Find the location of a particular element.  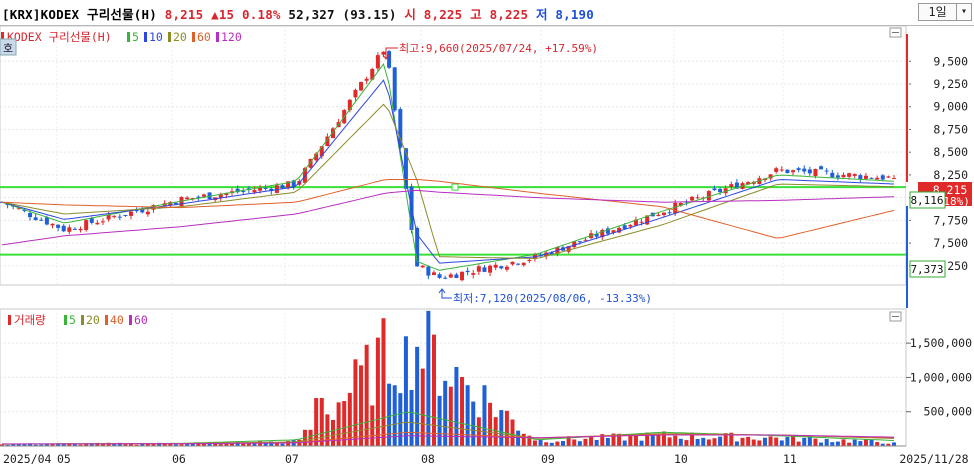

max-pointer is located at coordinates (391, 52).